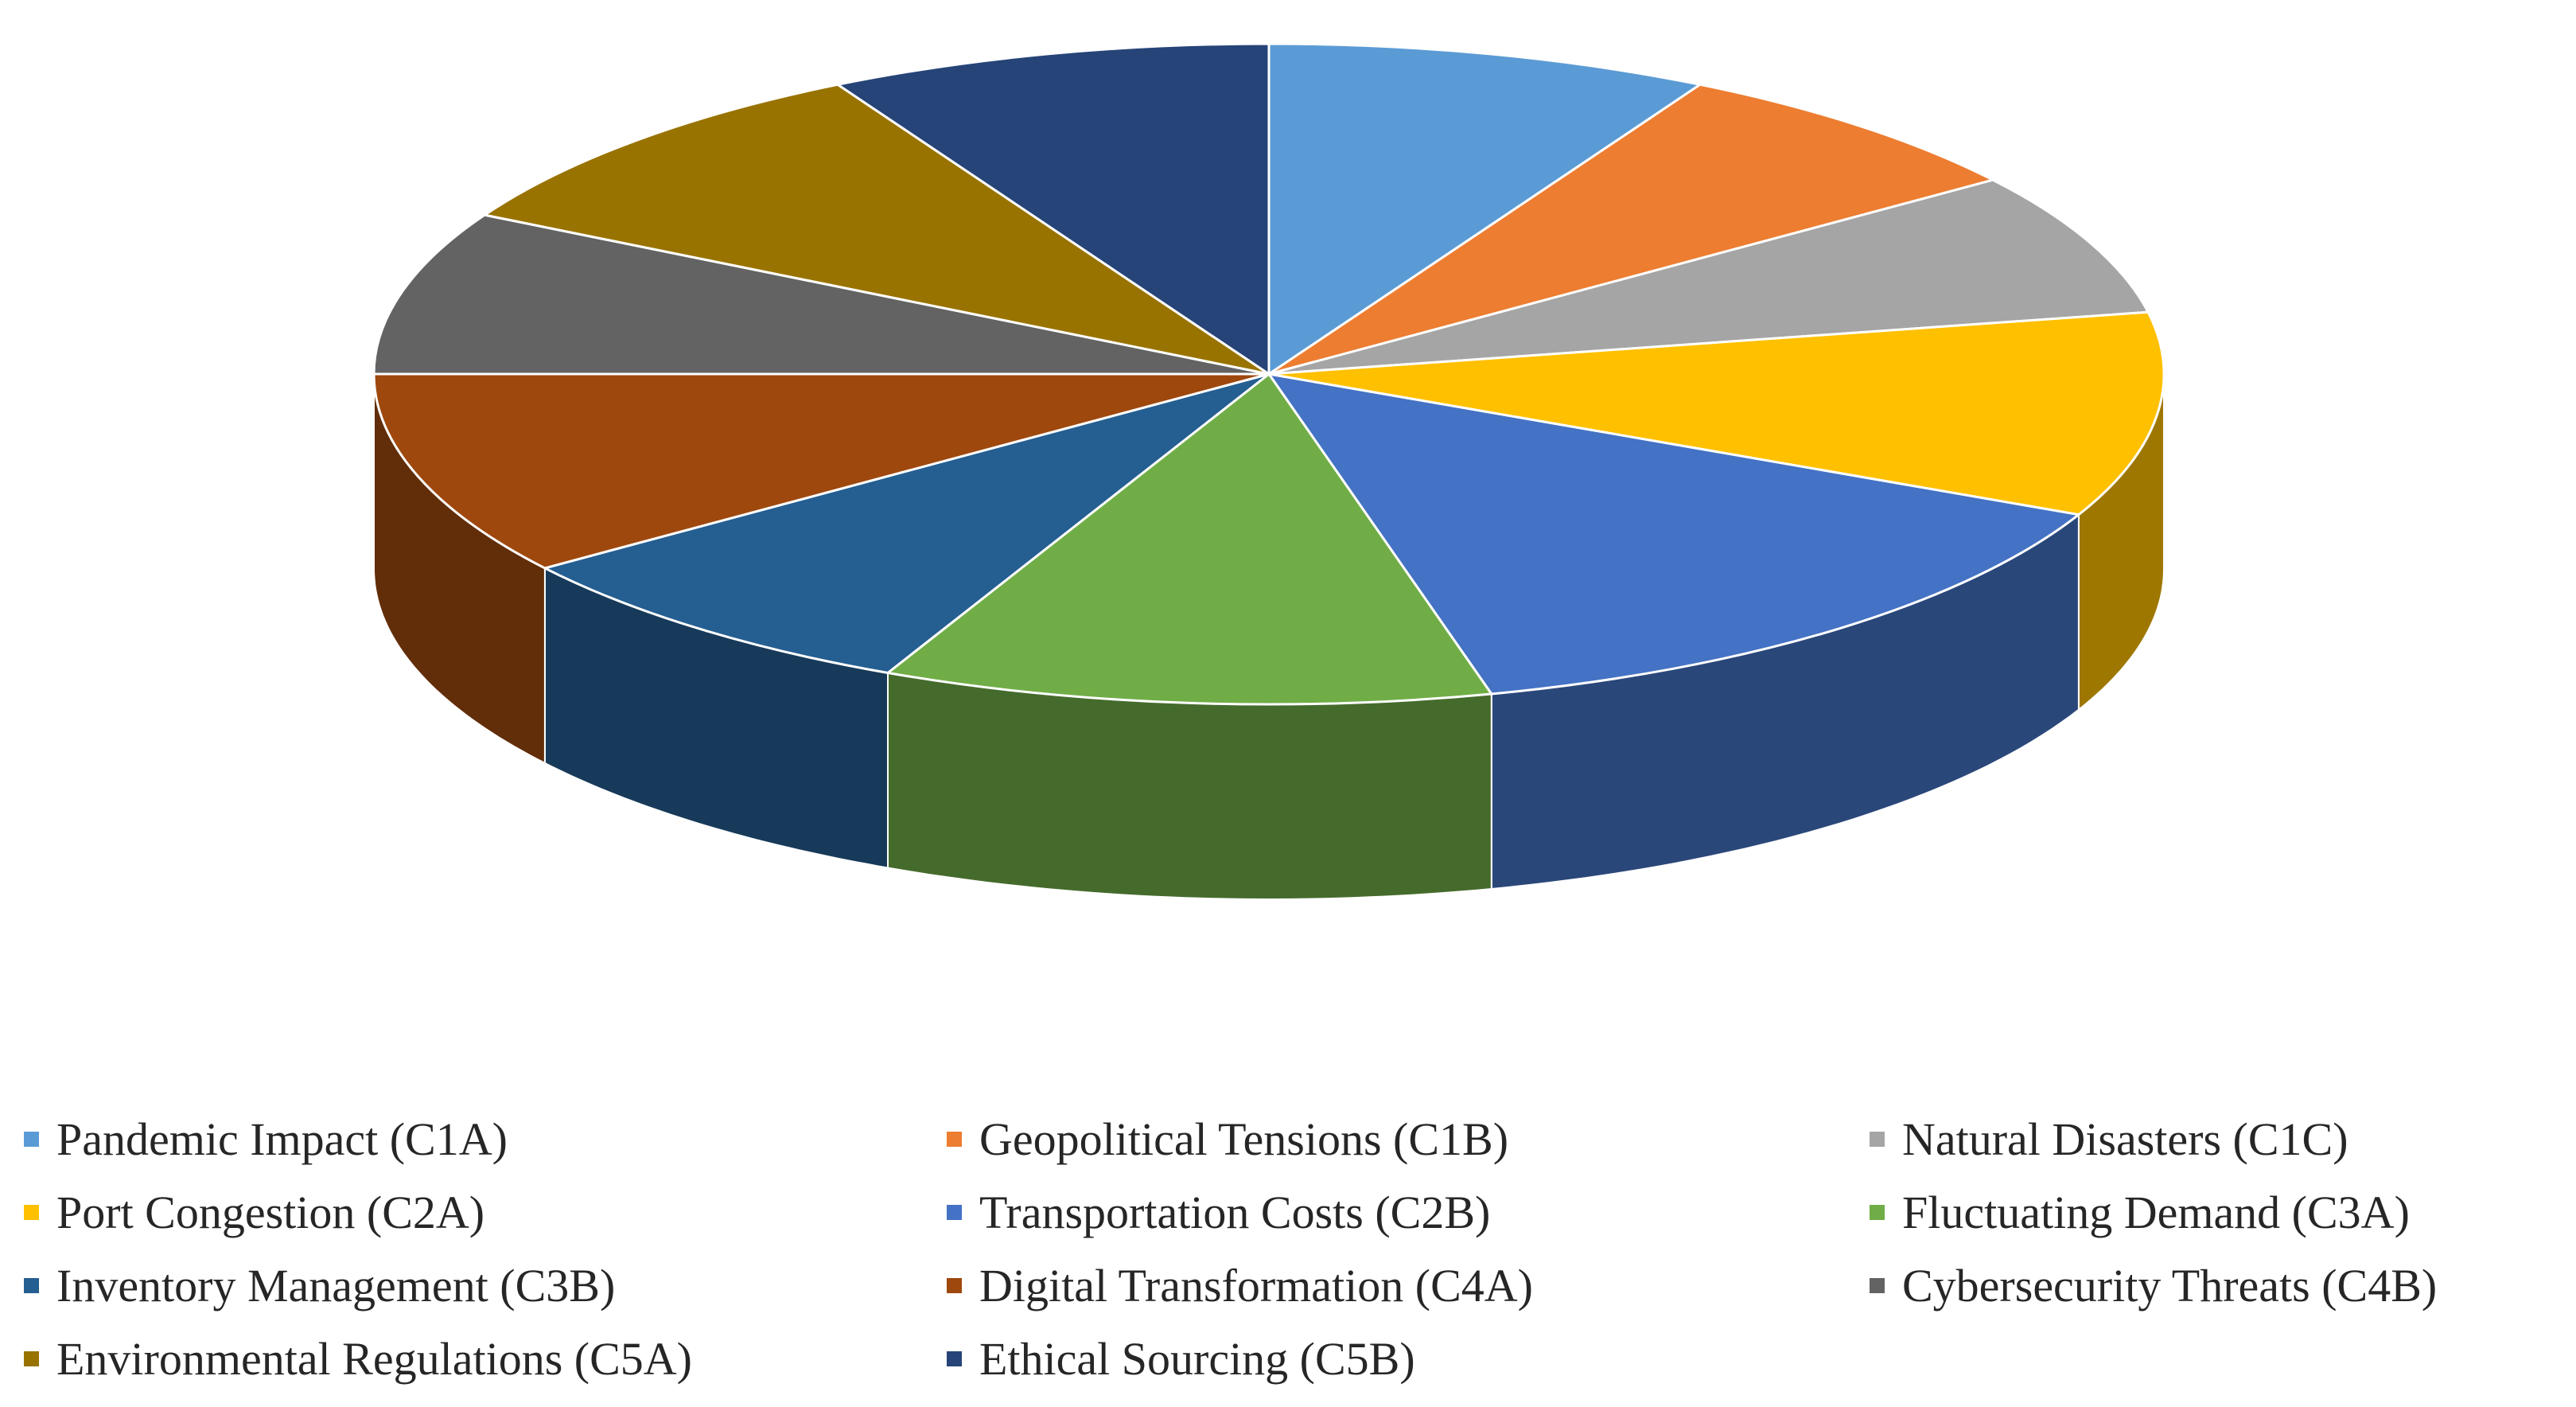 The height and width of the screenshot is (1407, 2576). What do you see at coordinates (821, 471) in the screenshot?
I see `slice-digital-transformation-c4a` at bounding box center [821, 471].